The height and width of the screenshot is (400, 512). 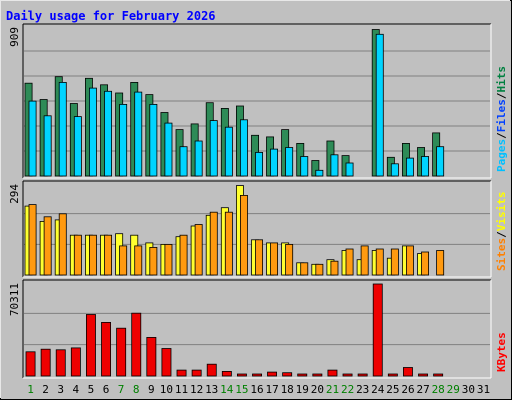 What do you see at coordinates (347, 389) in the screenshot?
I see `x-tick-day-22: 22` at bounding box center [347, 389].